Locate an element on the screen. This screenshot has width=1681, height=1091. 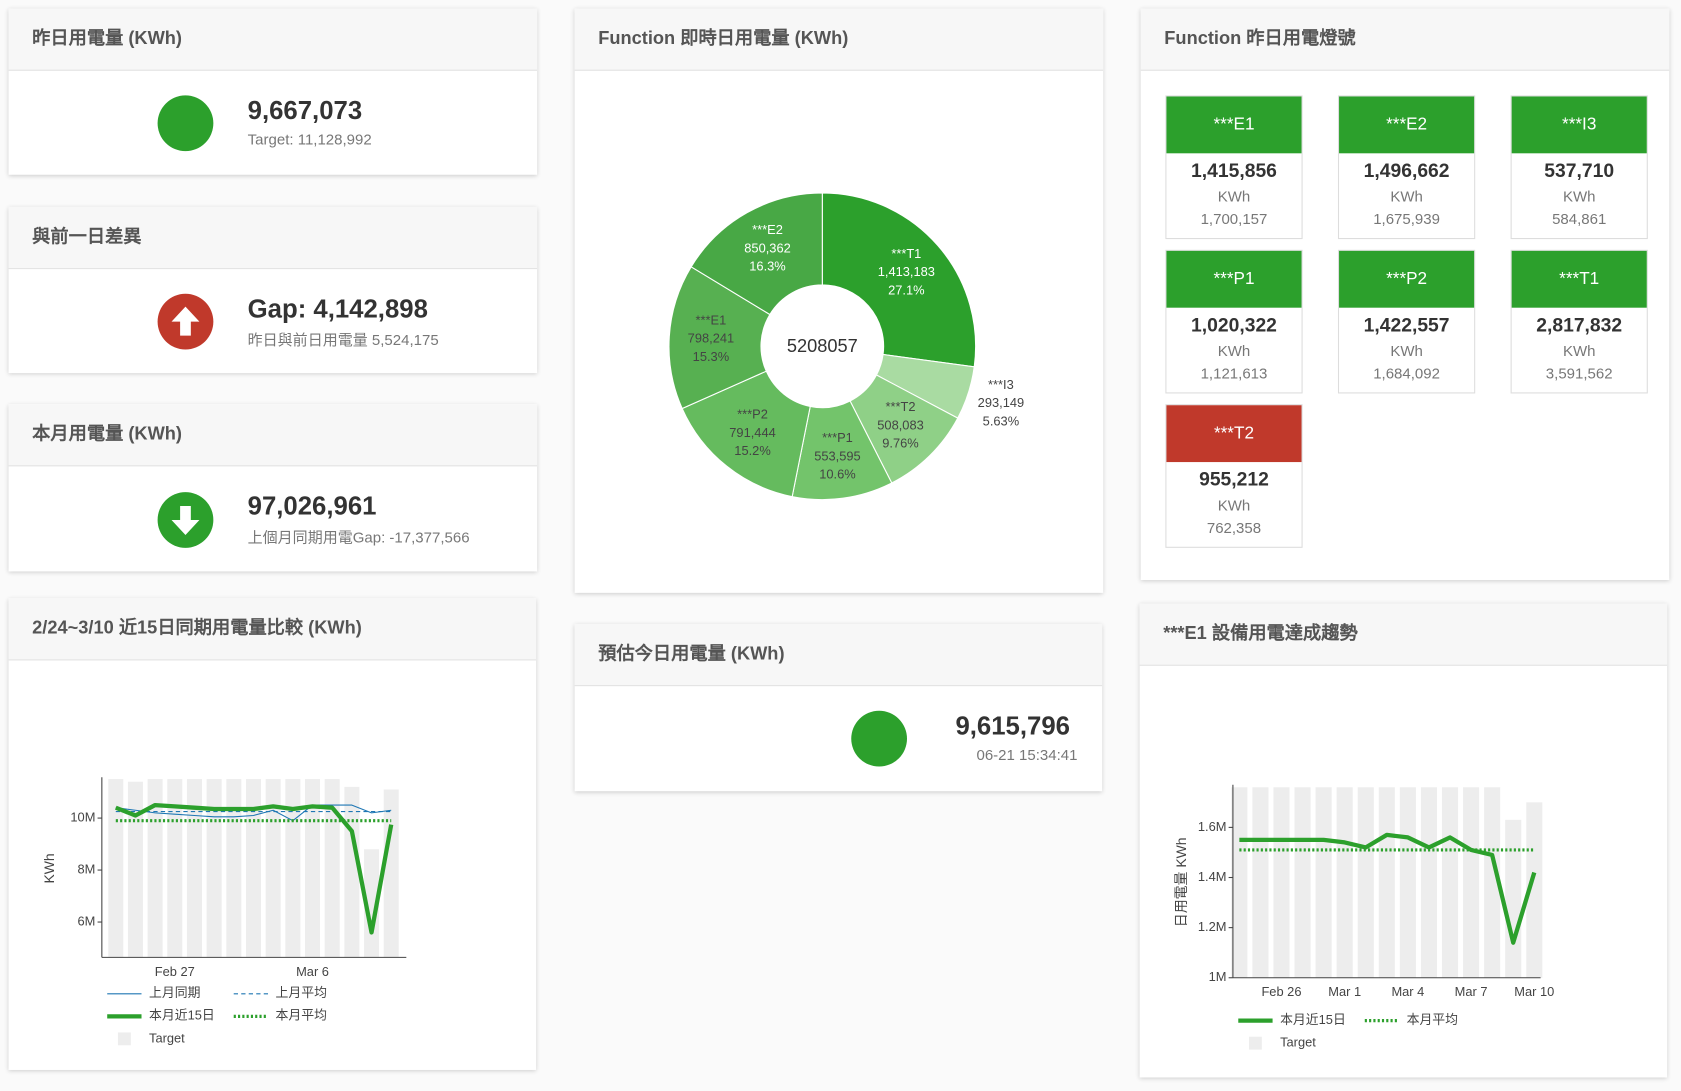
y-tick-label: 1.2M is located at coordinates (1212, 926).